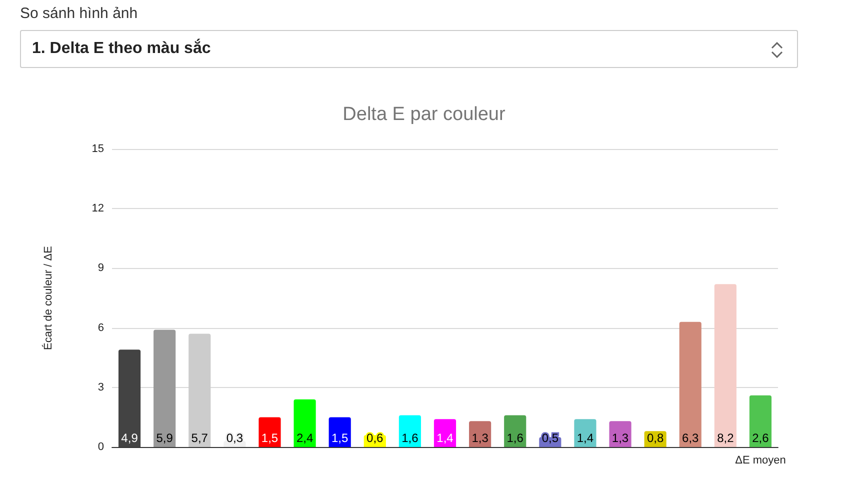 The image size is (848, 478). What do you see at coordinates (305, 438) in the screenshot?
I see `data-label: 2,4` at bounding box center [305, 438].